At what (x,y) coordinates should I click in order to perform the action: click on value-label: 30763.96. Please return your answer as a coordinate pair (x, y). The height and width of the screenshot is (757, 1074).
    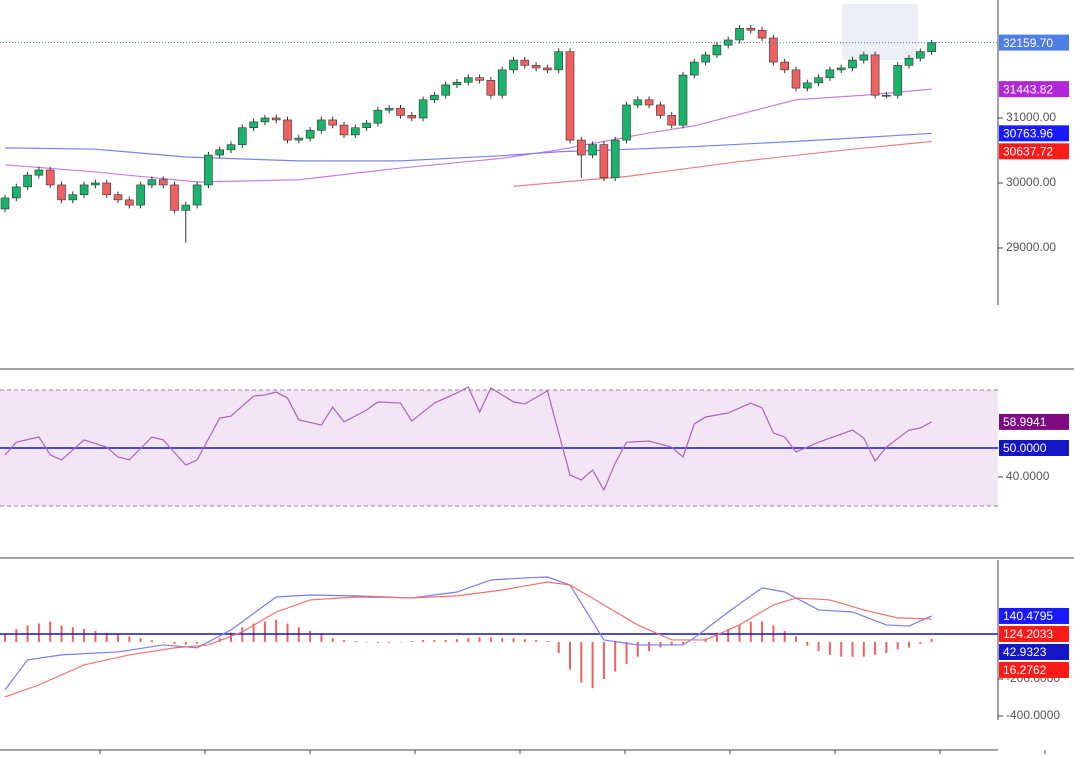
    Looking at the image, I should click on (1028, 133).